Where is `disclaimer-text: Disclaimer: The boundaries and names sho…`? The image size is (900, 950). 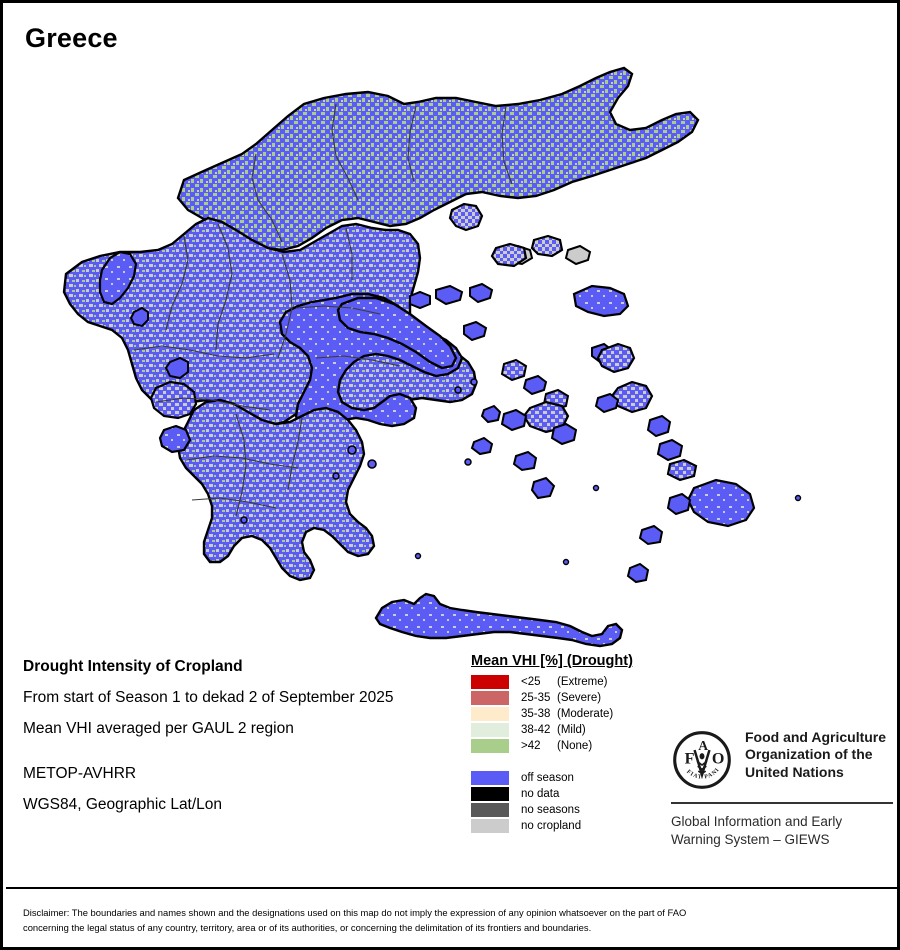
disclaimer-text: Disclaimer: The boundaries and names sho… is located at coordinates (453, 920).